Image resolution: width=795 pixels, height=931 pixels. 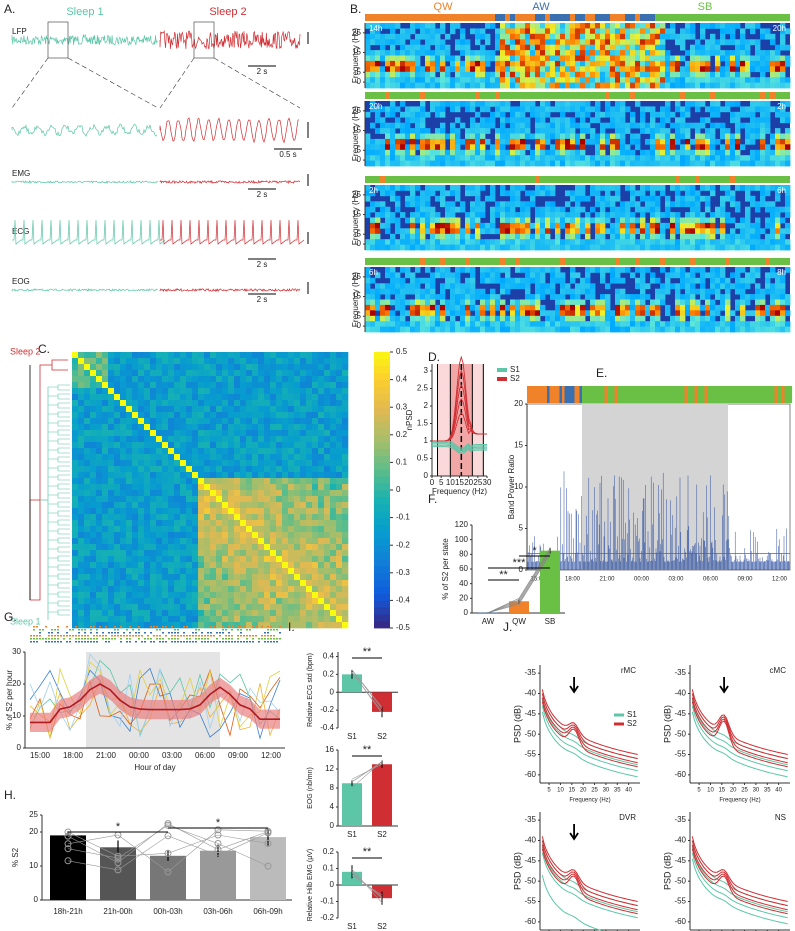 What do you see at coordinates (355, 9) in the screenshot?
I see `panel-label: B.` at bounding box center [355, 9].